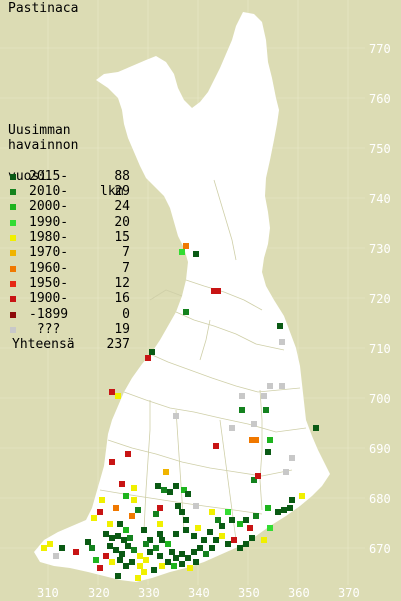 This screenshot has width=401, height=601. Describe the element at coordinates (122, 329) in the screenshot. I see `legend-item-count: 19` at that location.